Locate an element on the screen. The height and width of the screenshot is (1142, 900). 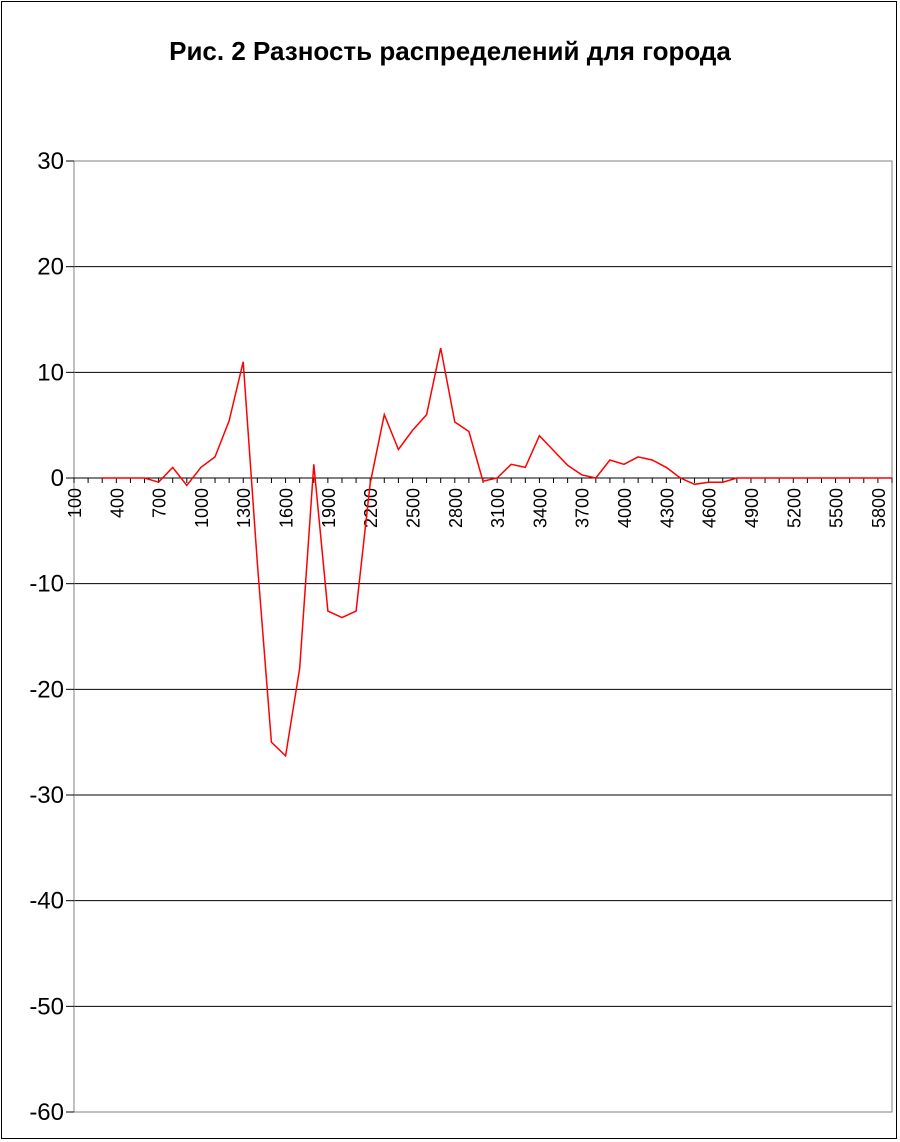
x-tick-label: 3700 is located at coordinates (583, 508).